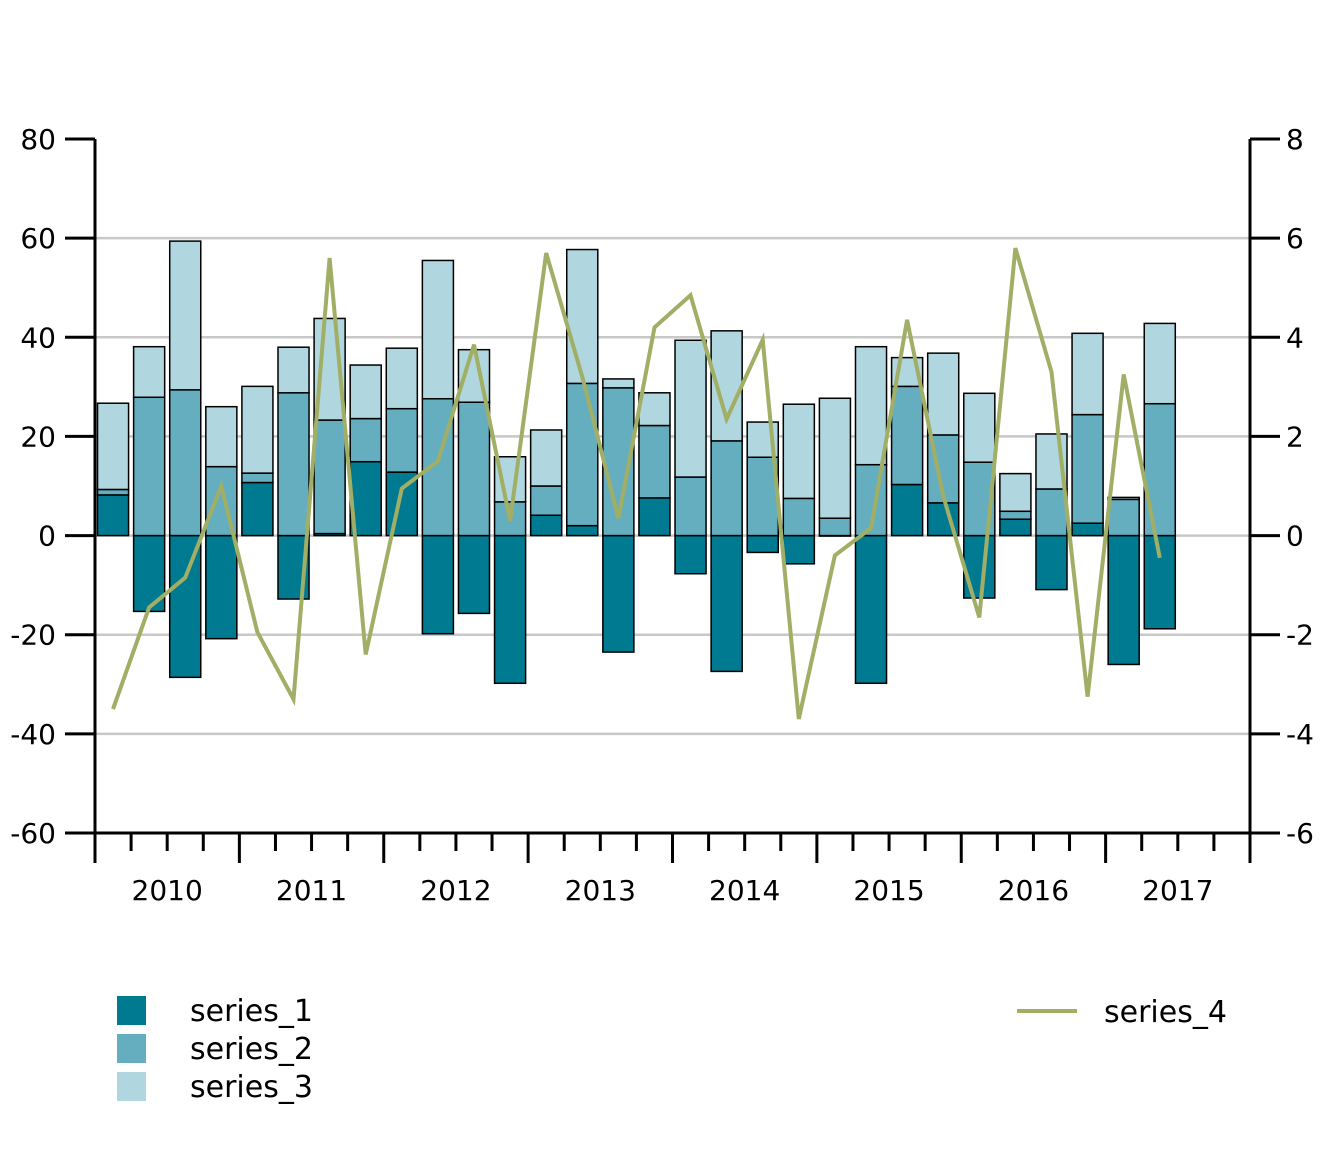  What do you see at coordinates (1295, 337) in the screenshot?
I see `right-tick-label: 4` at bounding box center [1295, 337].